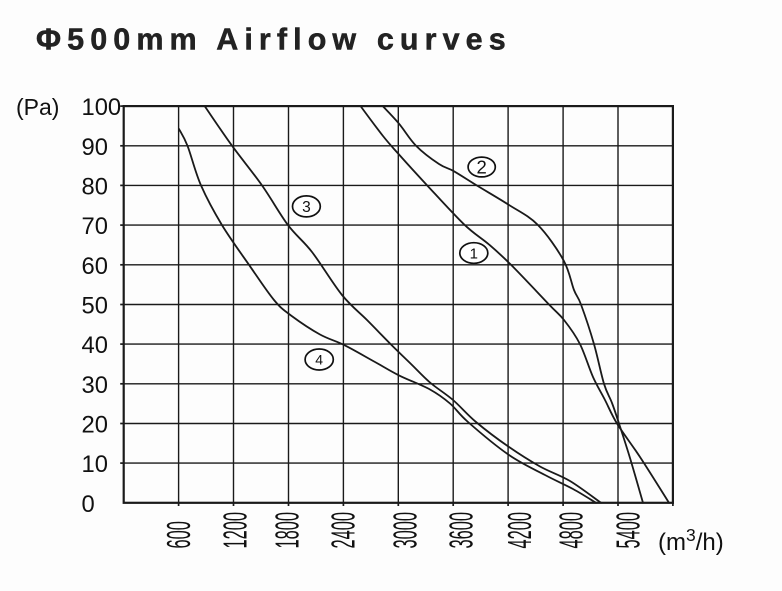  I want to click on svg-text: 20, so click(95, 424).